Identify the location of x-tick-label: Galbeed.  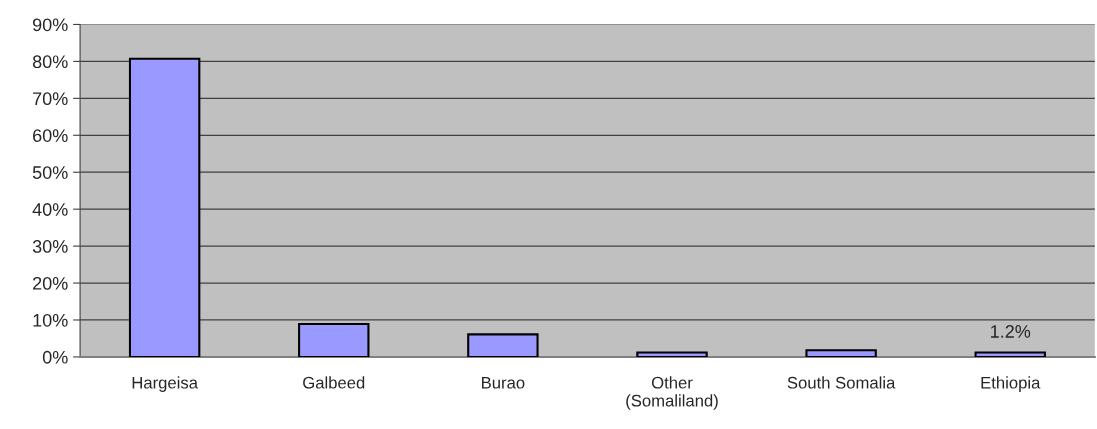
(334, 382).